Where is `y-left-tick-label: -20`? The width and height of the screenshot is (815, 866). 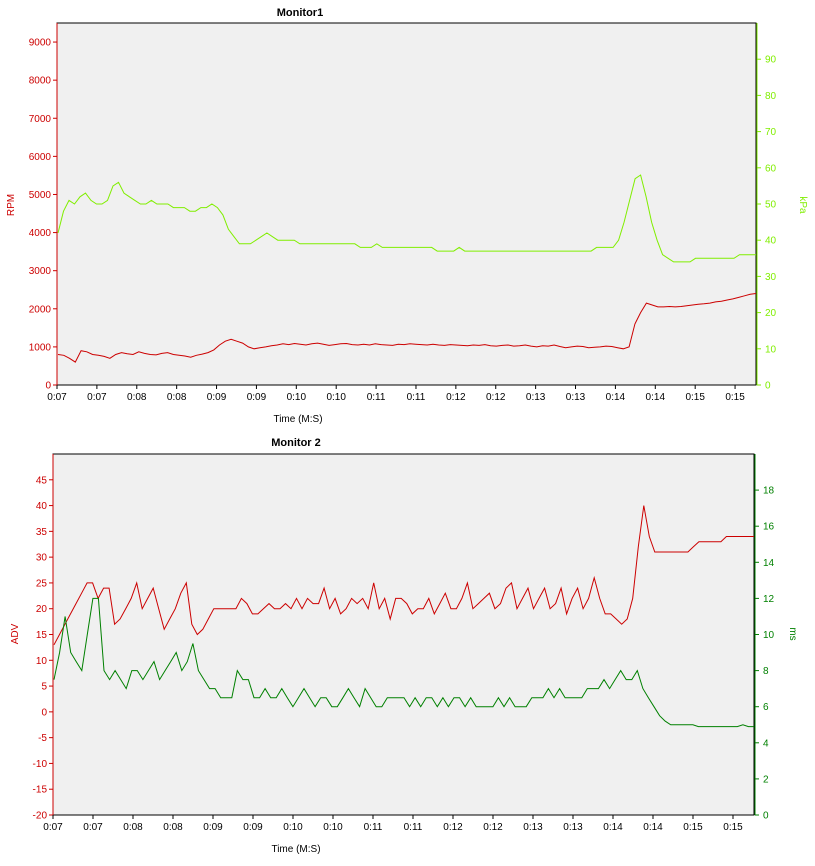
y-left-tick-label: -20 is located at coordinates (40, 816).